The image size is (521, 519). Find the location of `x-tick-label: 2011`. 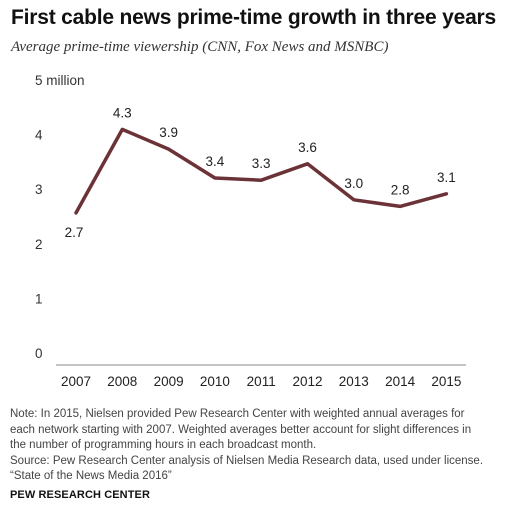

x-tick-label: 2011 is located at coordinates (261, 381).